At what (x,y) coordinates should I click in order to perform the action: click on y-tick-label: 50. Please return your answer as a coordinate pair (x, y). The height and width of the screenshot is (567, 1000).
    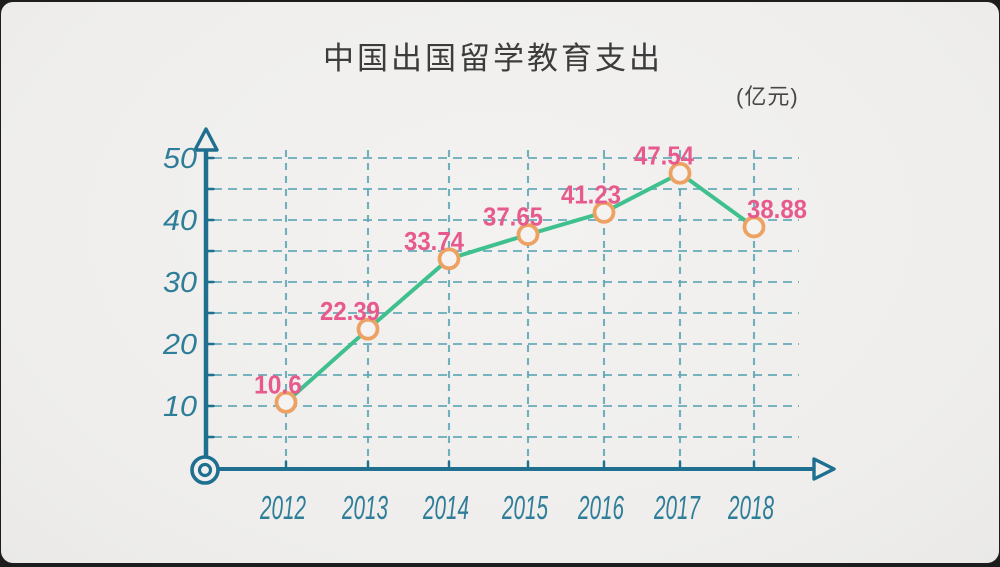
    Looking at the image, I should click on (180, 159).